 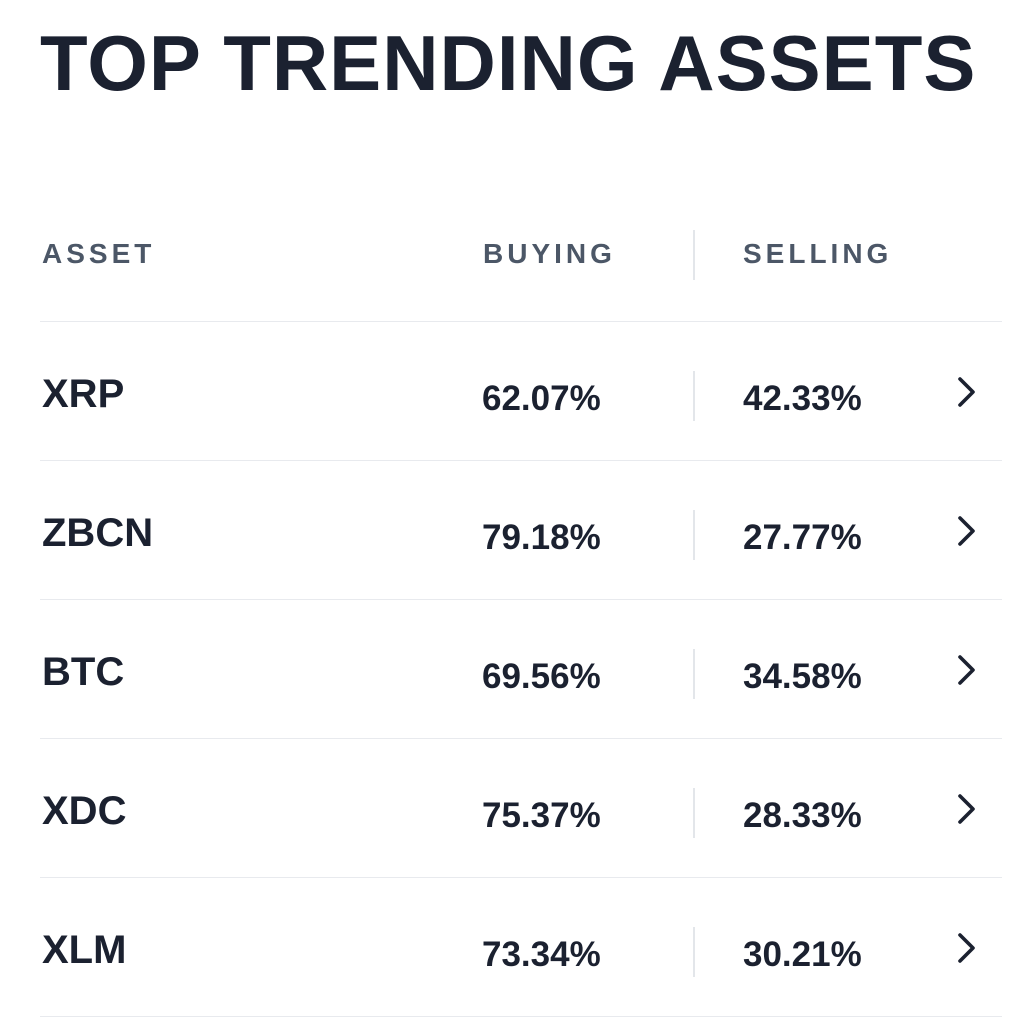 What do you see at coordinates (508, 63) in the screenshot?
I see `page-title: TOP TRENDING ASSETS` at bounding box center [508, 63].